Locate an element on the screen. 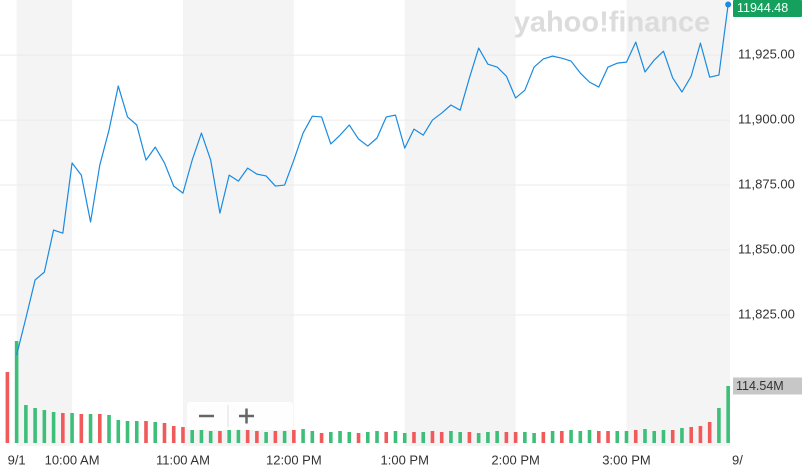 This screenshot has height=468, width=805. x-tick-label: 12:00 PM is located at coordinates (294, 459).